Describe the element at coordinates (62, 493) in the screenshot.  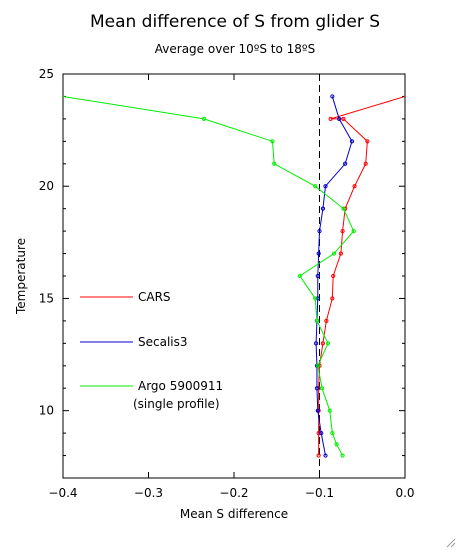
I see `x-tick-label: −0.4` at that location.